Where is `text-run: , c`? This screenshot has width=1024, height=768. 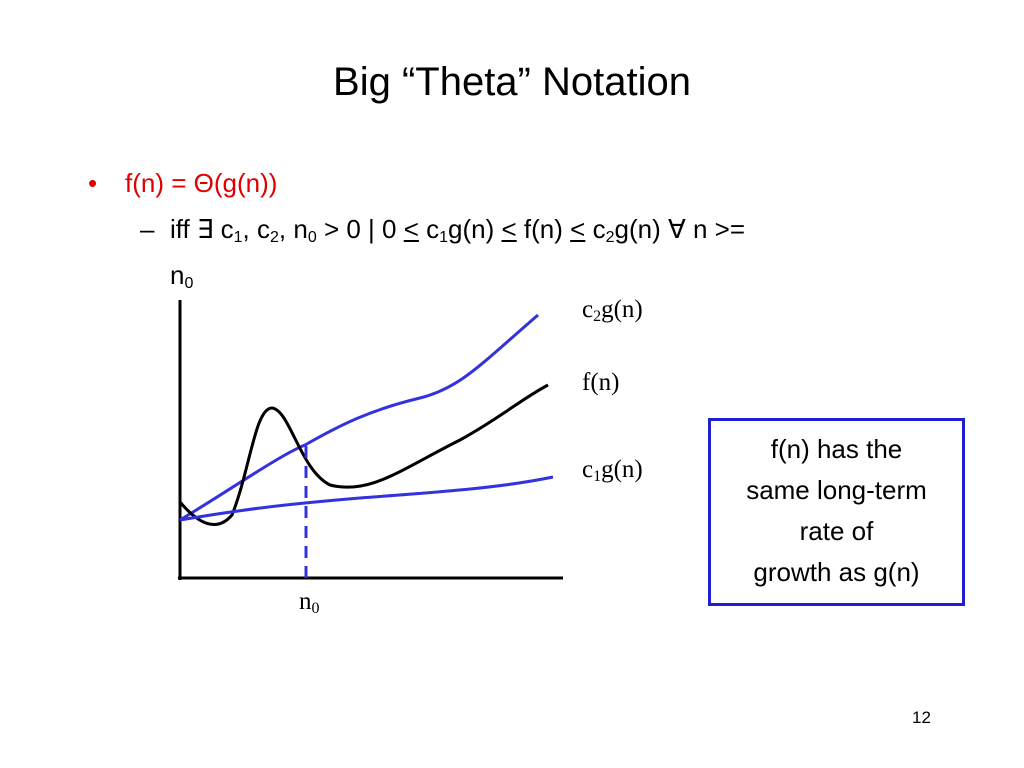 text-run: , c is located at coordinates (256, 229).